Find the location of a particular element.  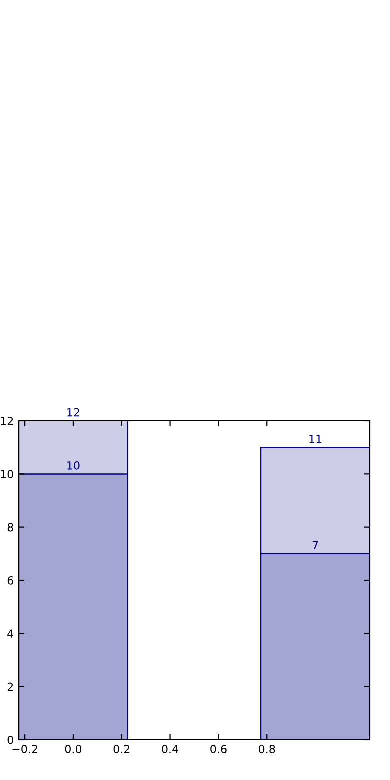

data-label: 10 is located at coordinates (74, 465).